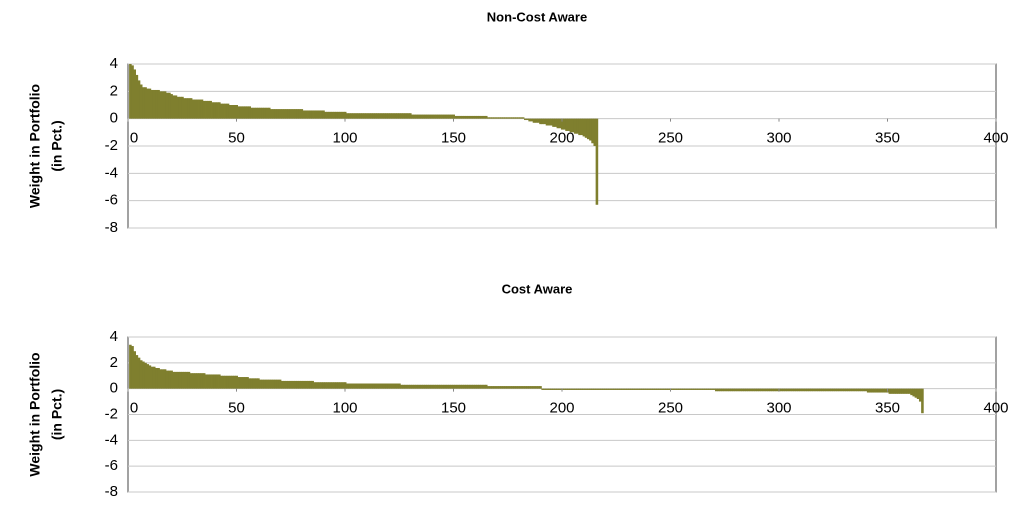  What do you see at coordinates (57, 145) in the screenshot?
I see `y-axis-label: (in Pct.)` at bounding box center [57, 145].